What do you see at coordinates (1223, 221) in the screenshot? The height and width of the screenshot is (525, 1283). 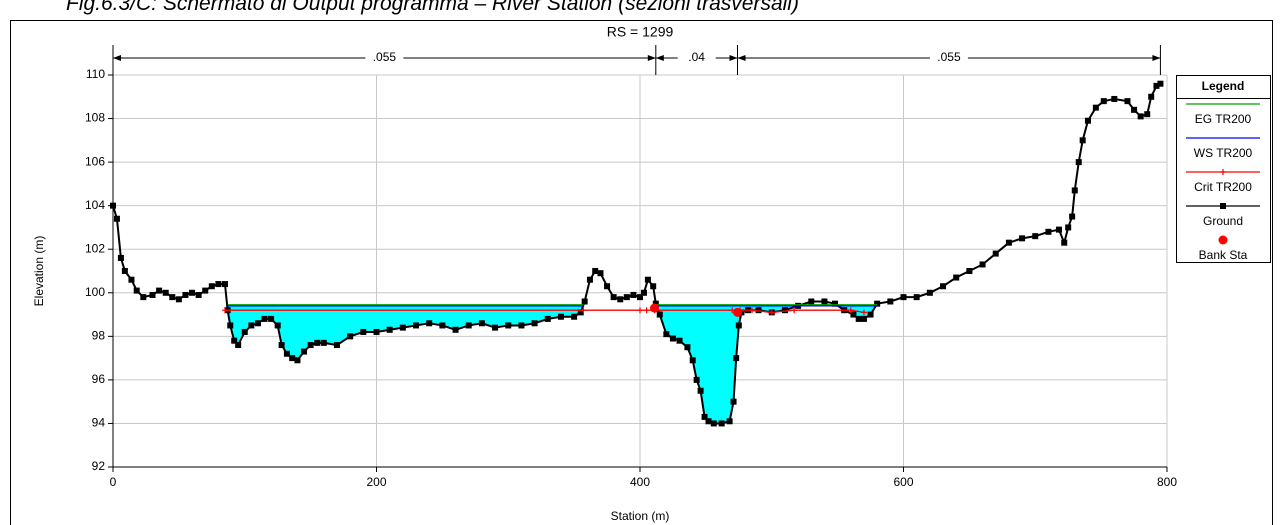 I see `legend-label: Ground` at bounding box center [1223, 221].